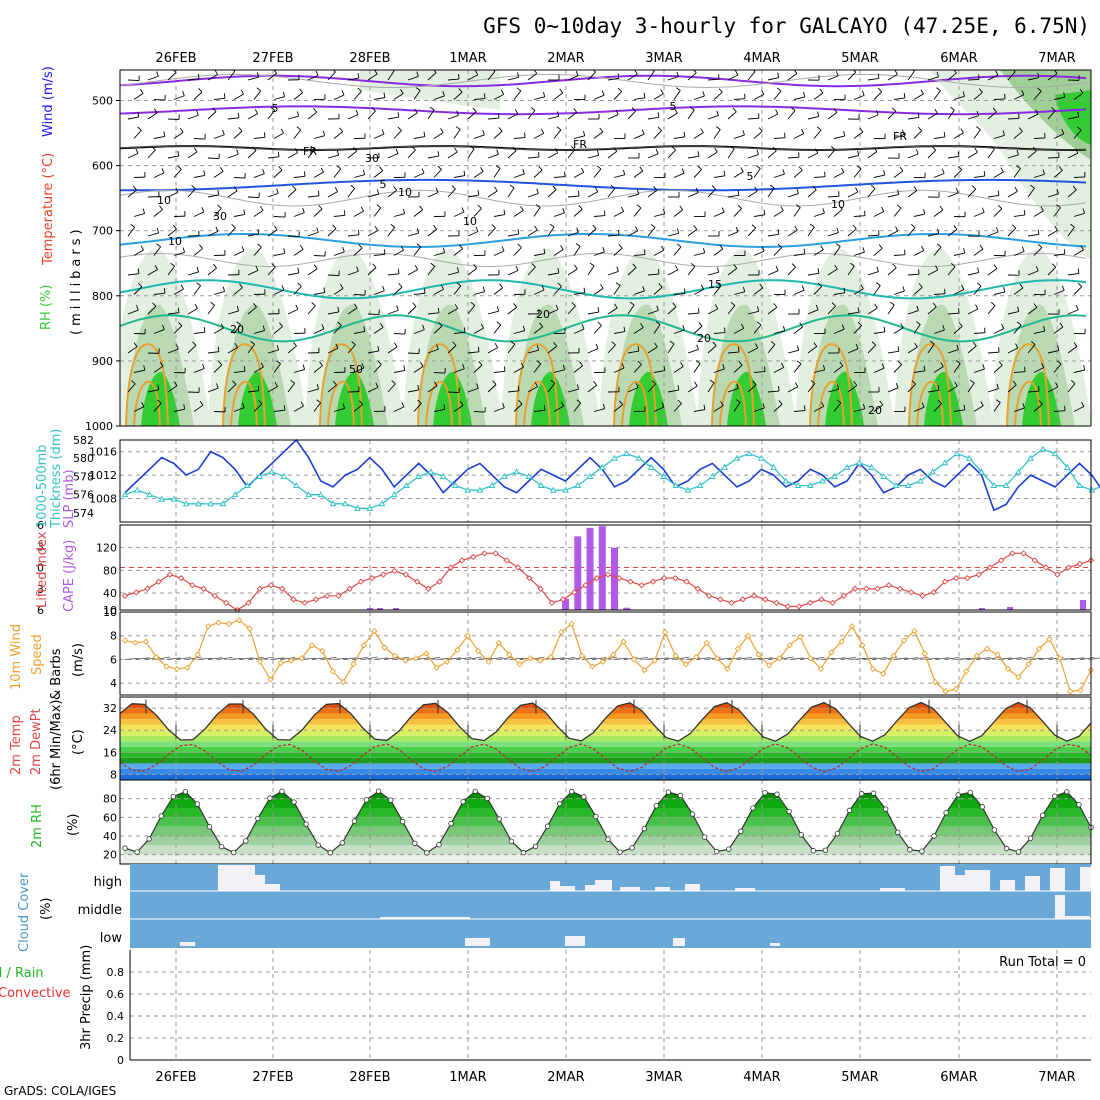  Describe the element at coordinates (272, 58) in the screenshot. I see `date-label-top: 27FEB` at that location.